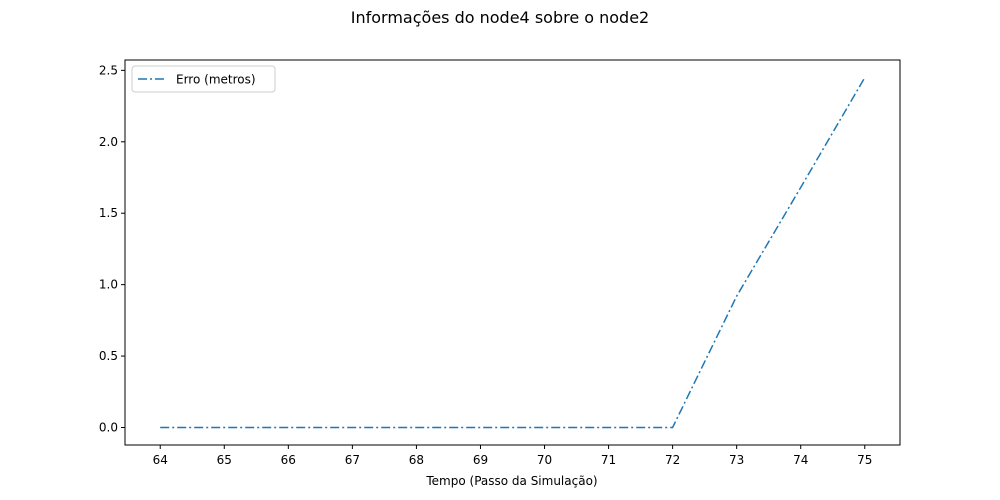 The image size is (1000, 500). Describe the element at coordinates (108, 285) in the screenshot. I see `y-tick-label: 1.0` at that location.